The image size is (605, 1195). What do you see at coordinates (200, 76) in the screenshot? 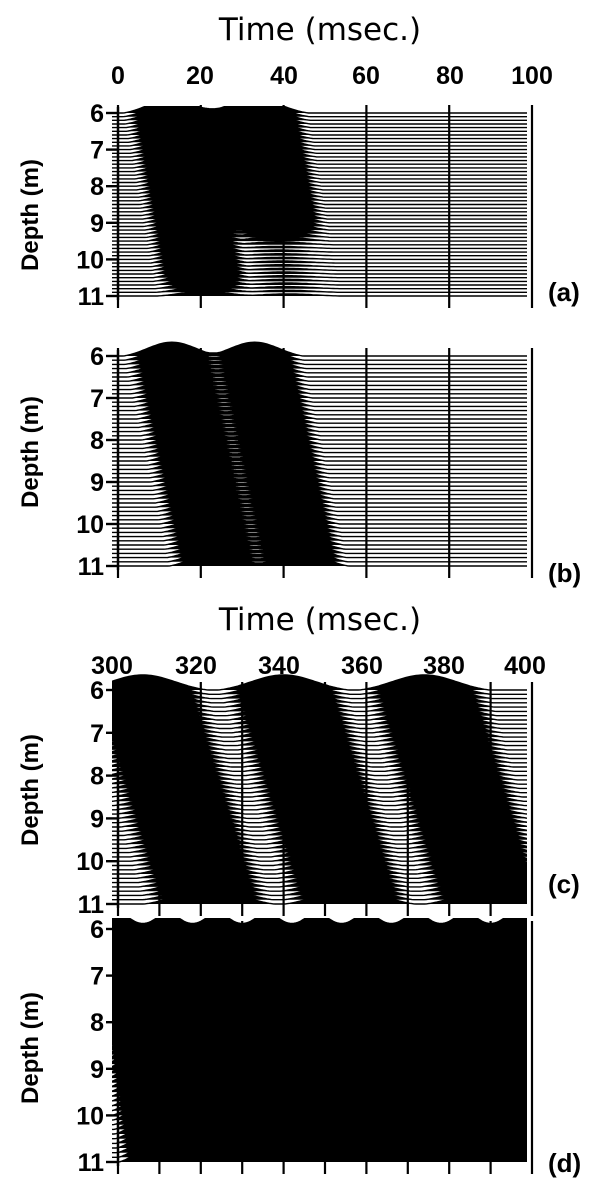
I see `x-tick-label: 20` at bounding box center [200, 76].